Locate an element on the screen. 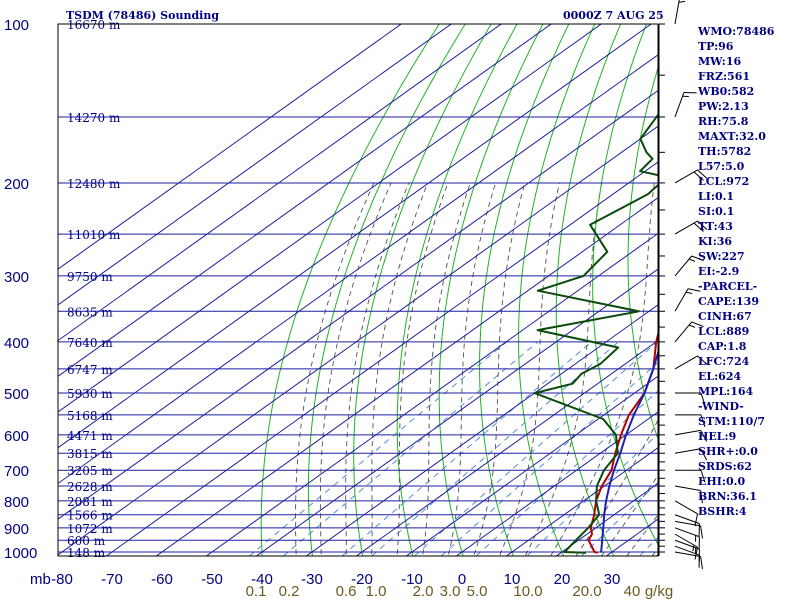 The image size is (800, 600). index-entry: CINH:67 is located at coordinates (725, 316).